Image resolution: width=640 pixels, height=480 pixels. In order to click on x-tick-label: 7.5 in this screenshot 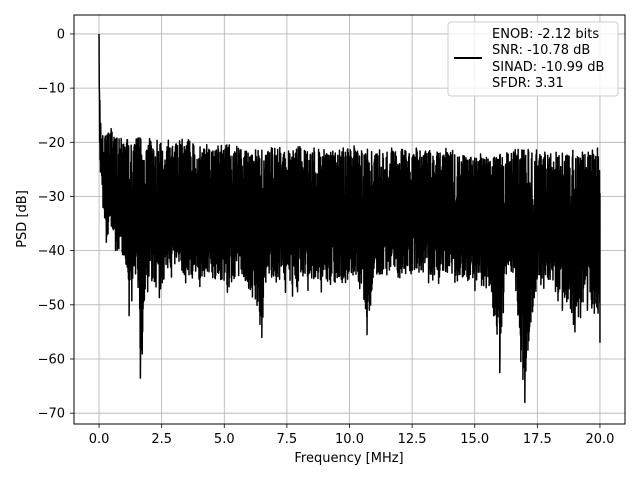, I will do `click(287, 439)`.